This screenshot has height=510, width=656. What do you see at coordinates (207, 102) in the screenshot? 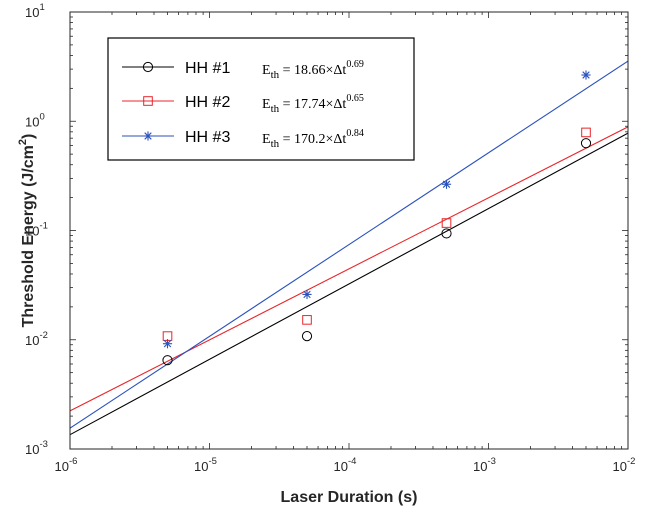
I see `legend-label: HH #2` at bounding box center [207, 102].